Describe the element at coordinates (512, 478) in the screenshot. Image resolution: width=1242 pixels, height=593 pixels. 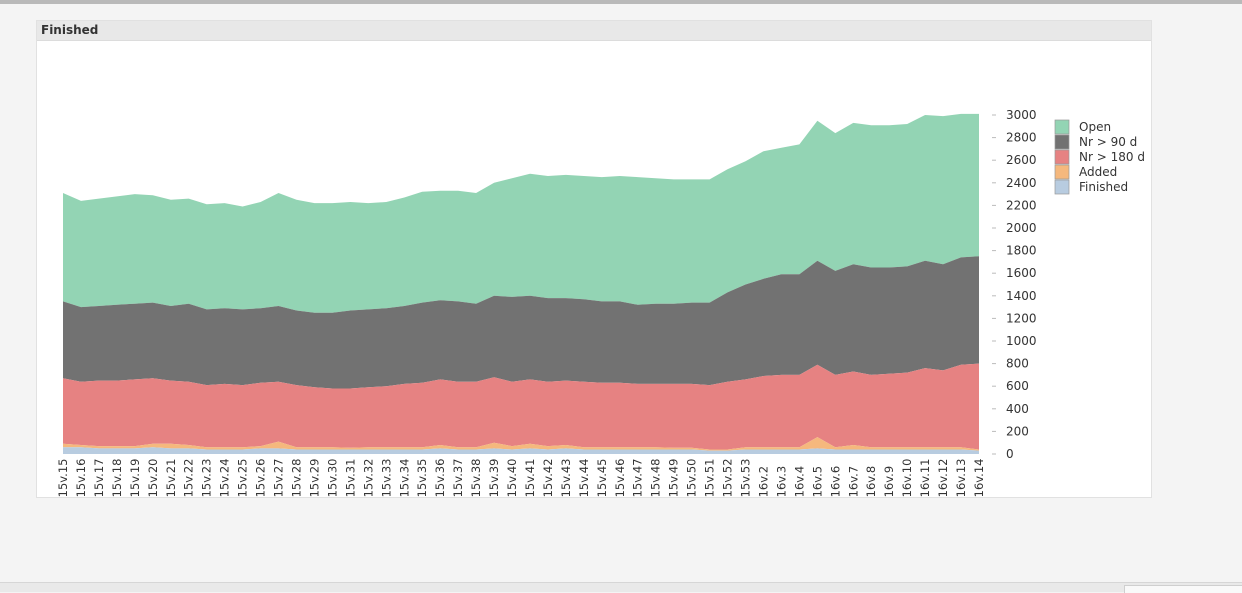
I see `x-tick-label: 2015v.40` at that location.